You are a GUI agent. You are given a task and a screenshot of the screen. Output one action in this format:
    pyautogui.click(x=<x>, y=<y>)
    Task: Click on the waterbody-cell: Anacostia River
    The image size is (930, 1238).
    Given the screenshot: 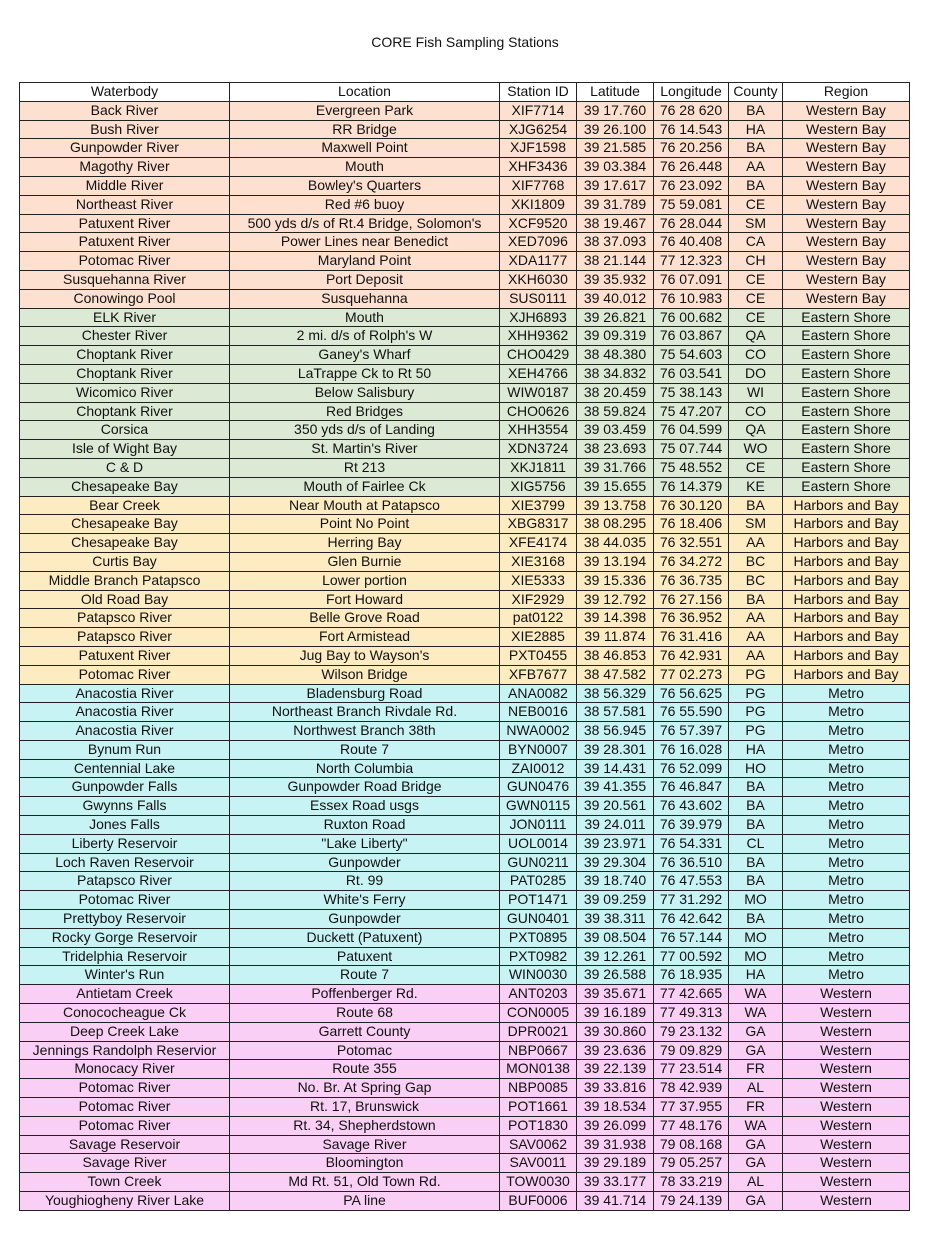 What is the action you would take?
    pyautogui.click(x=124, y=693)
    